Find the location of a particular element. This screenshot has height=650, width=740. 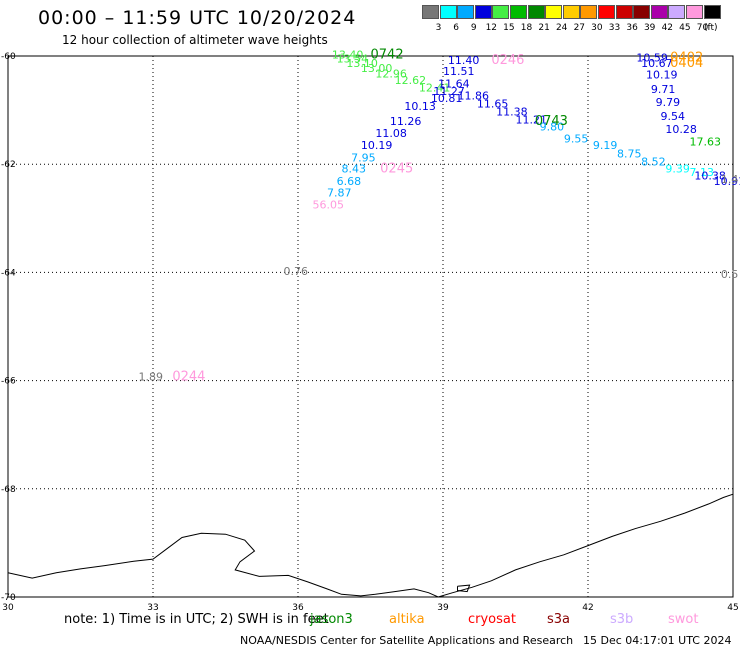

wave-height-value: 9.80 is located at coordinates (552, 127).